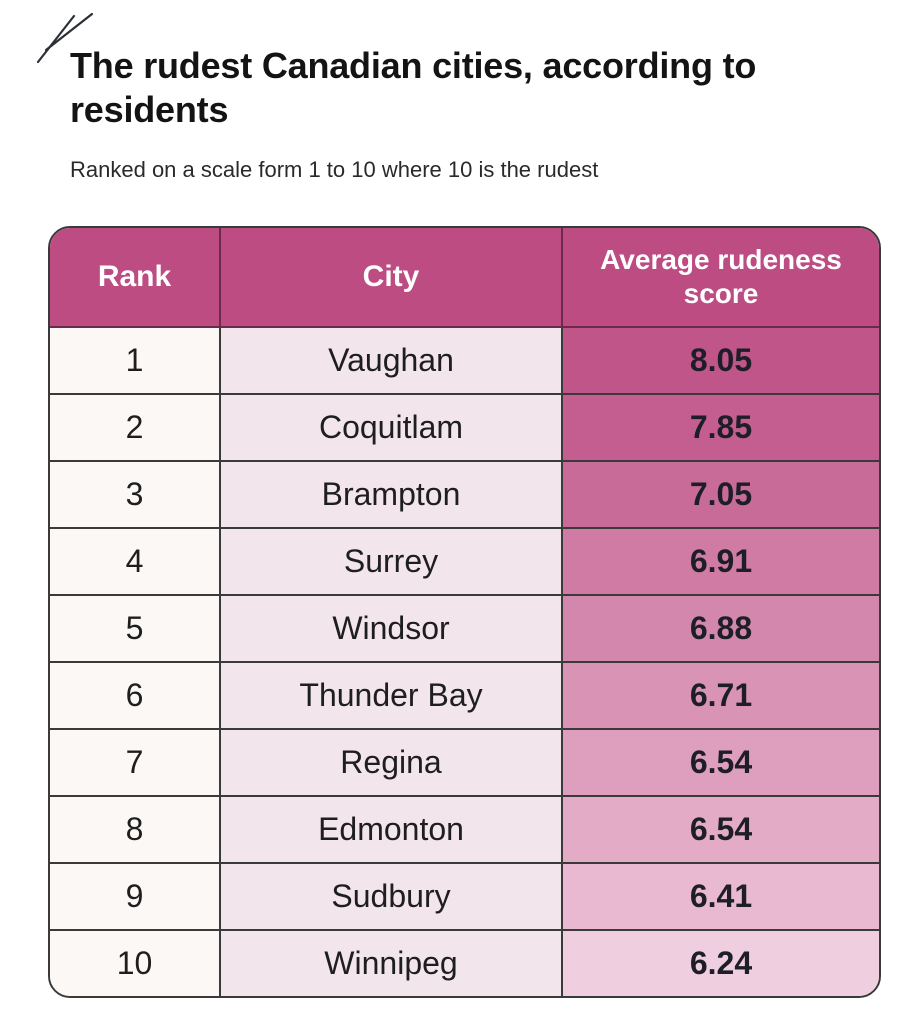 This screenshot has width=923, height=1024. What do you see at coordinates (135, 696) in the screenshot?
I see `rank-cell: 6` at bounding box center [135, 696].